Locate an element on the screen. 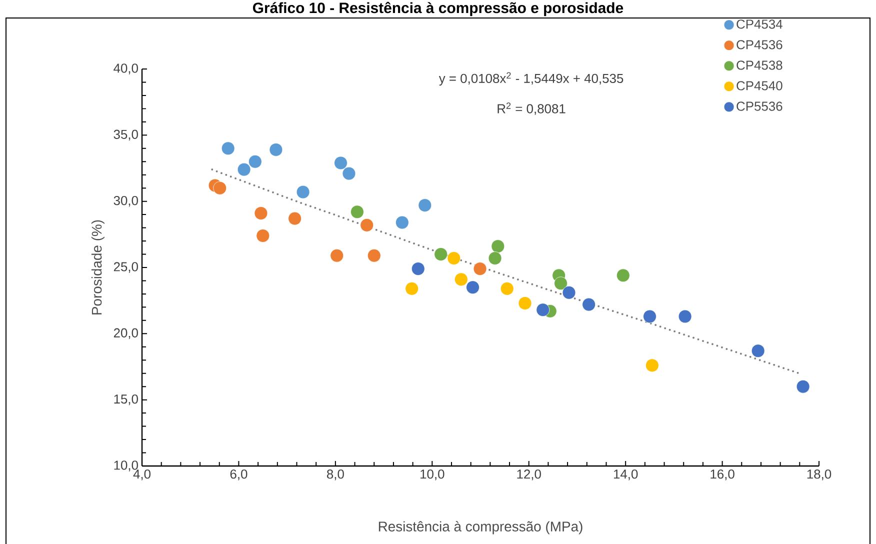 This screenshot has height=544, width=876. legend-label: CP4538 is located at coordinates (759, 65).